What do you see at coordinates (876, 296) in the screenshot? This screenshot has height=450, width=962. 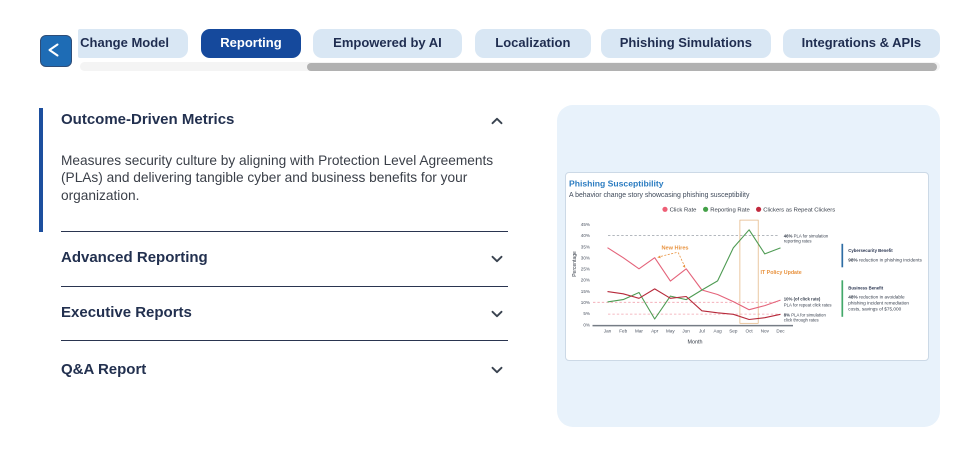 I see `svg-text: 48% reduction in avoidable` at bounding box center [876, 296].